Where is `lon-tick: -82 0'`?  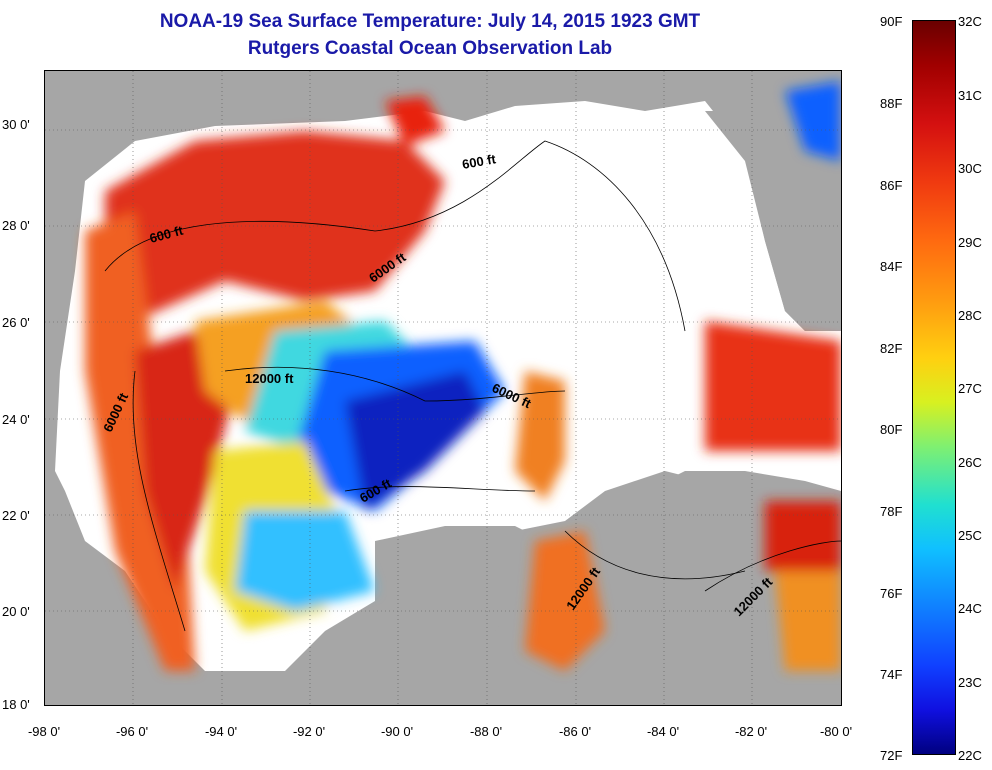 lon-tick: -82 0' is located at coordinates (751, 731).